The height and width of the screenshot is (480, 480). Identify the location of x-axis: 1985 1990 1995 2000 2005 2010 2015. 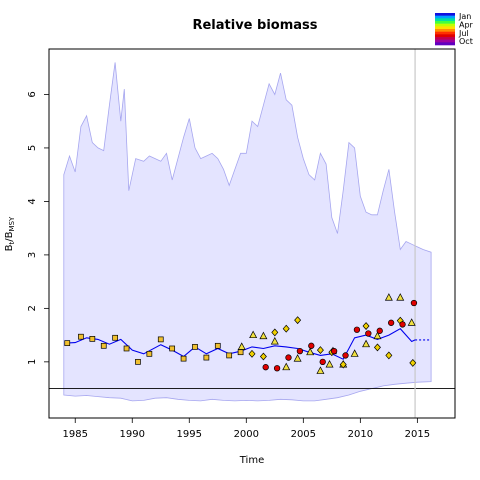
(246, 429).